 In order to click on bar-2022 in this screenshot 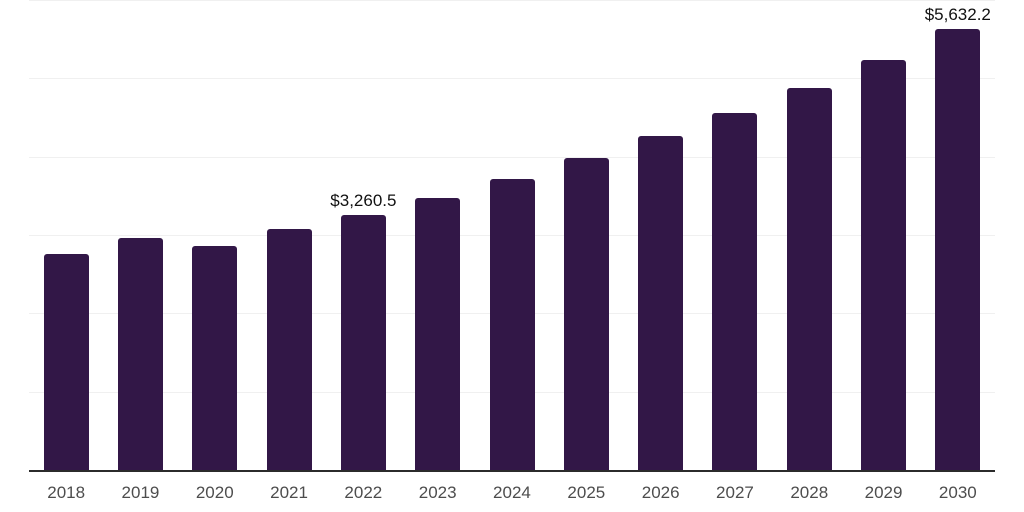, I will do `click(363, 342)`.